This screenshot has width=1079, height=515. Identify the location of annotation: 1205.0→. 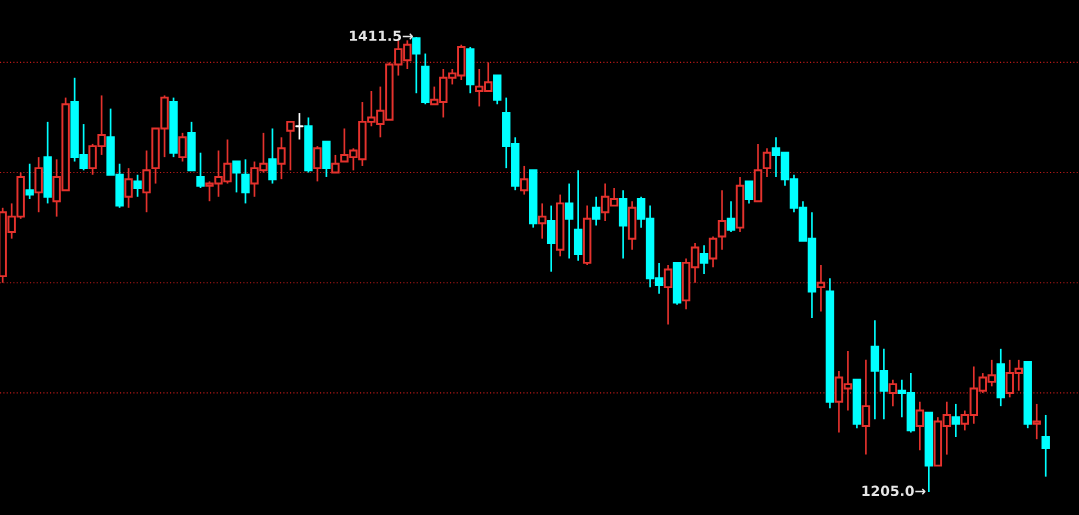
(894, 491).